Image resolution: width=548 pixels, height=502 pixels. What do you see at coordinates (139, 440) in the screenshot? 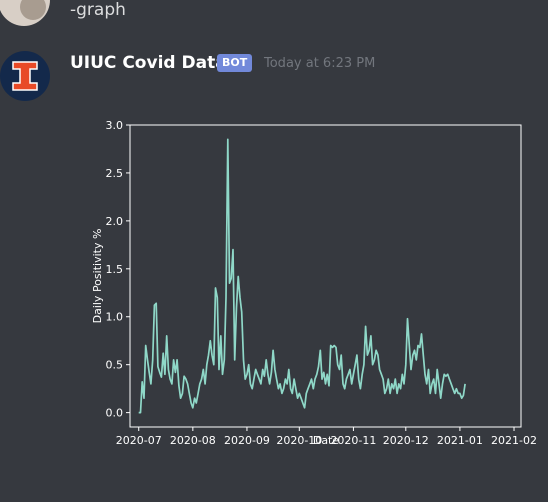
I see `x-tick-label: 2020-07` at bounding box center [139, 440].